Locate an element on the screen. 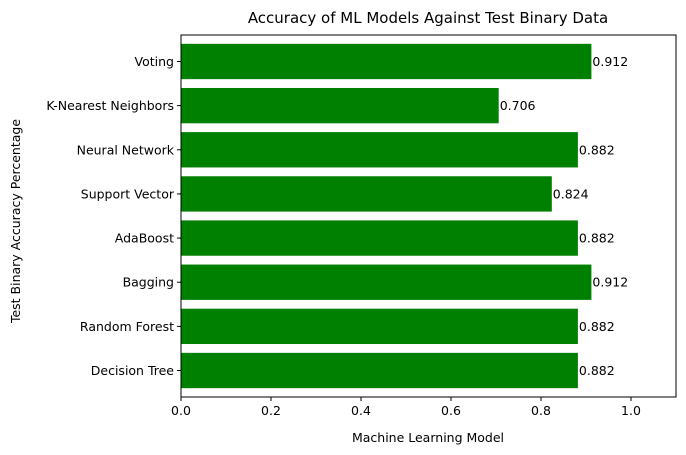 Image resolution: width=686 pixels, height=455 pixels. data-labels: 0.882 0.882 0.912 0.882 0.824 0.882 0.706 0.912 is located at coordinates (564, 216).